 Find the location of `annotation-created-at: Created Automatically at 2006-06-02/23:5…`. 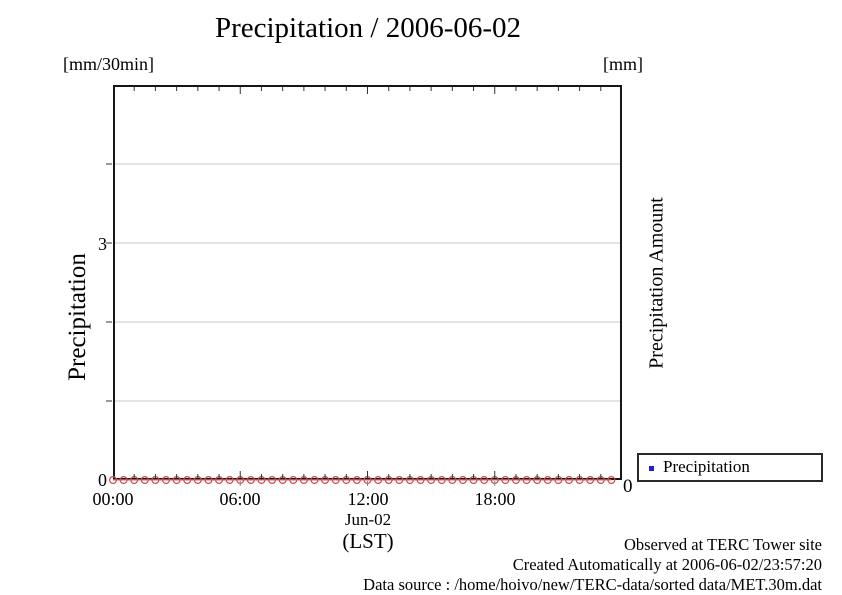

annotation-created-at: Created Automatically at 2006-06-02/23:5… is located at coordinates (667, 564).